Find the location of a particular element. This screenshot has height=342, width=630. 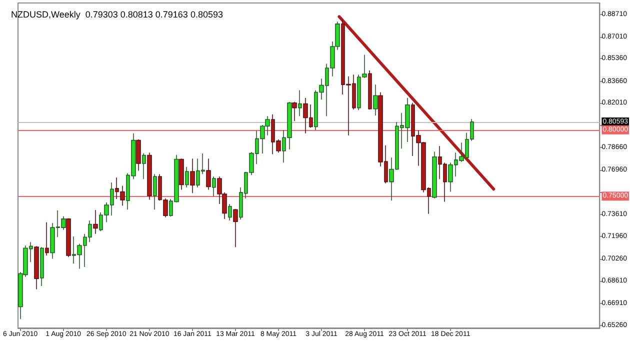

text: NZDUSD,Weekly 0.79303 0.80813 0.79163 0.80593 is located at coordinates (117, 15).